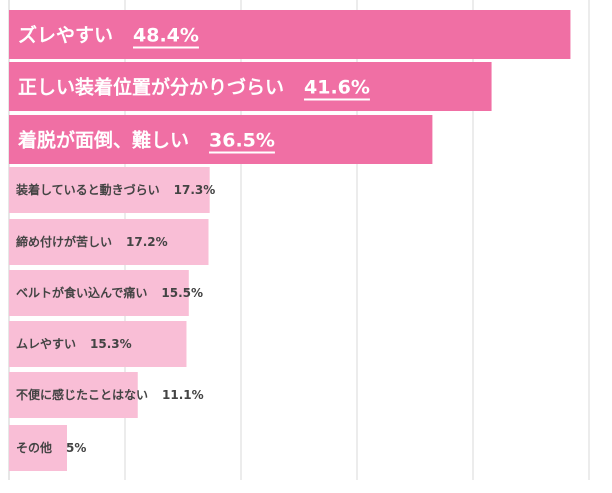 This screenshot has height=493, width=612. I want to click on bar-label: ムレやすい 15.3%, so click(74, 344).